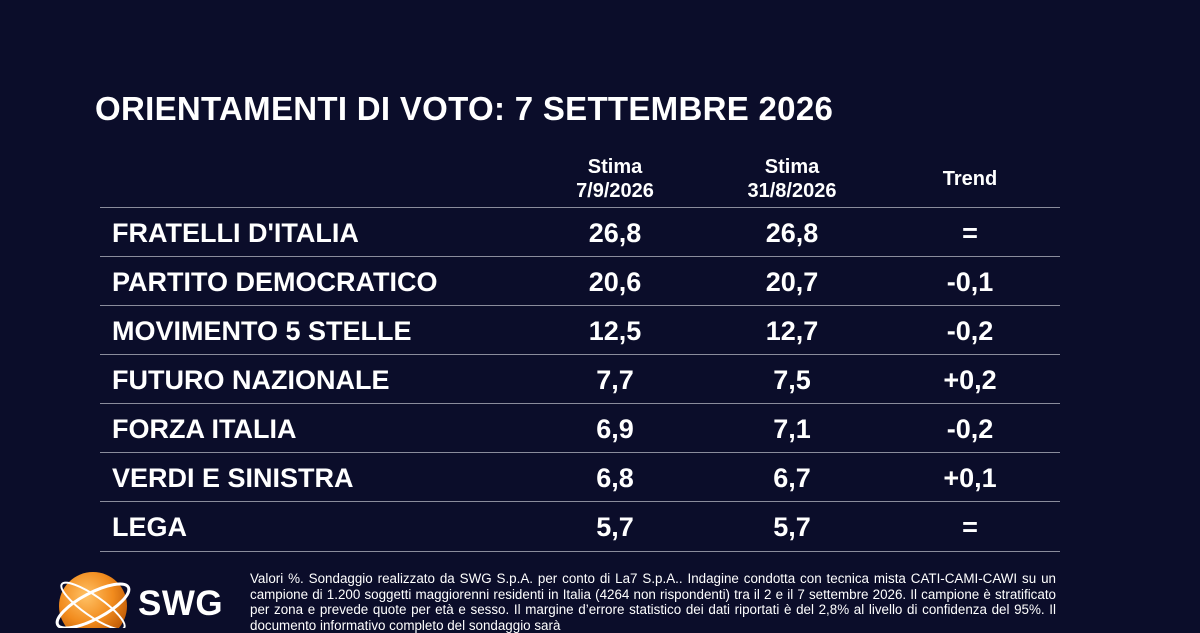 This screenshot has height=633, width=1200. What do you see at coordinates (792, 167) in the screenshot?
I see `column-header-previous-line1: Stima` at bounding box center [792, 167].